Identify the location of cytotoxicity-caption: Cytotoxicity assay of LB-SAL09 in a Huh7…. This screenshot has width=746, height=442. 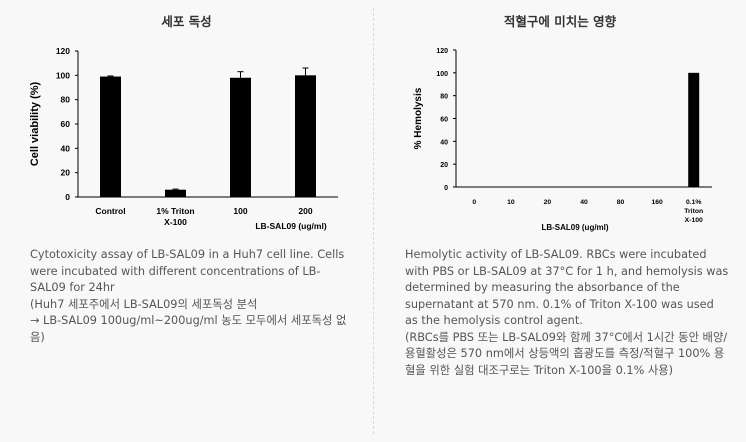
(188, 296).